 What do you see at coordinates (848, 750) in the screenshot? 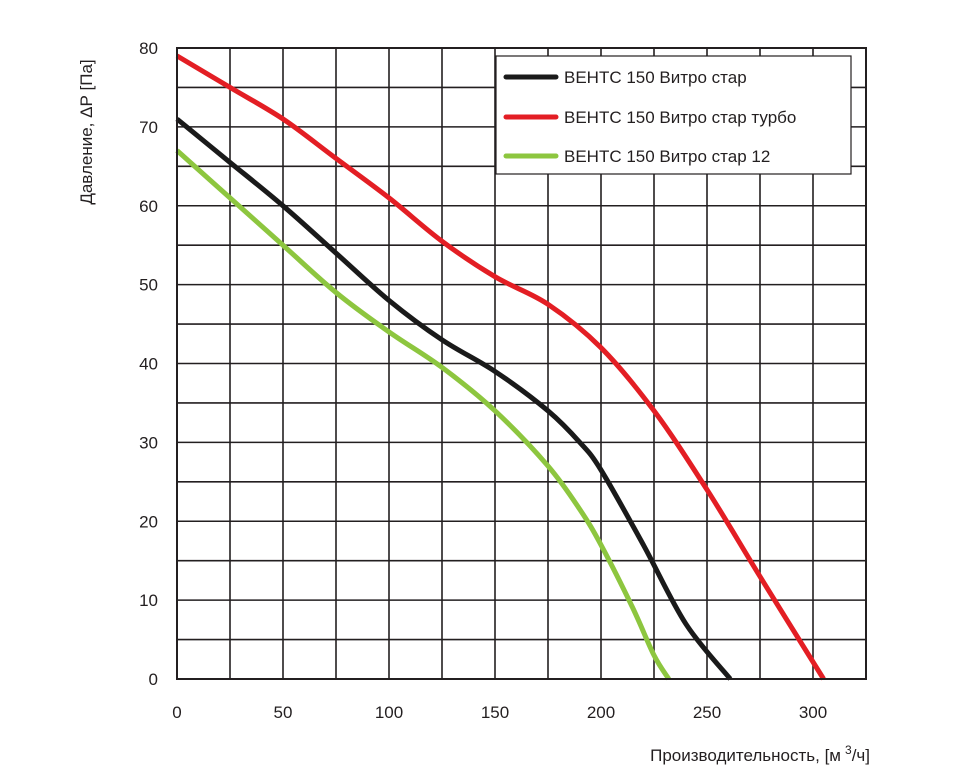
I see `x-axis-label-sup: 3` at bounding box center [848, 750].